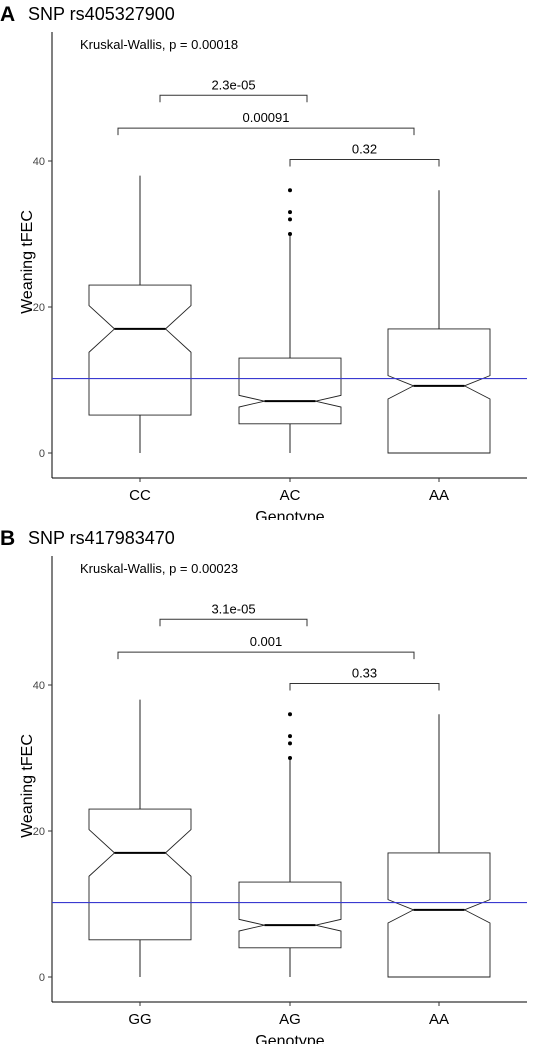 This screenshot has height=1052, width=533. What do you see at coordinates (159, 44) in the screenshot?
I see `kruskal-wallis-annotation: Kruskal-Wallis, p = 0.00018` at bounding box center [159, 44].